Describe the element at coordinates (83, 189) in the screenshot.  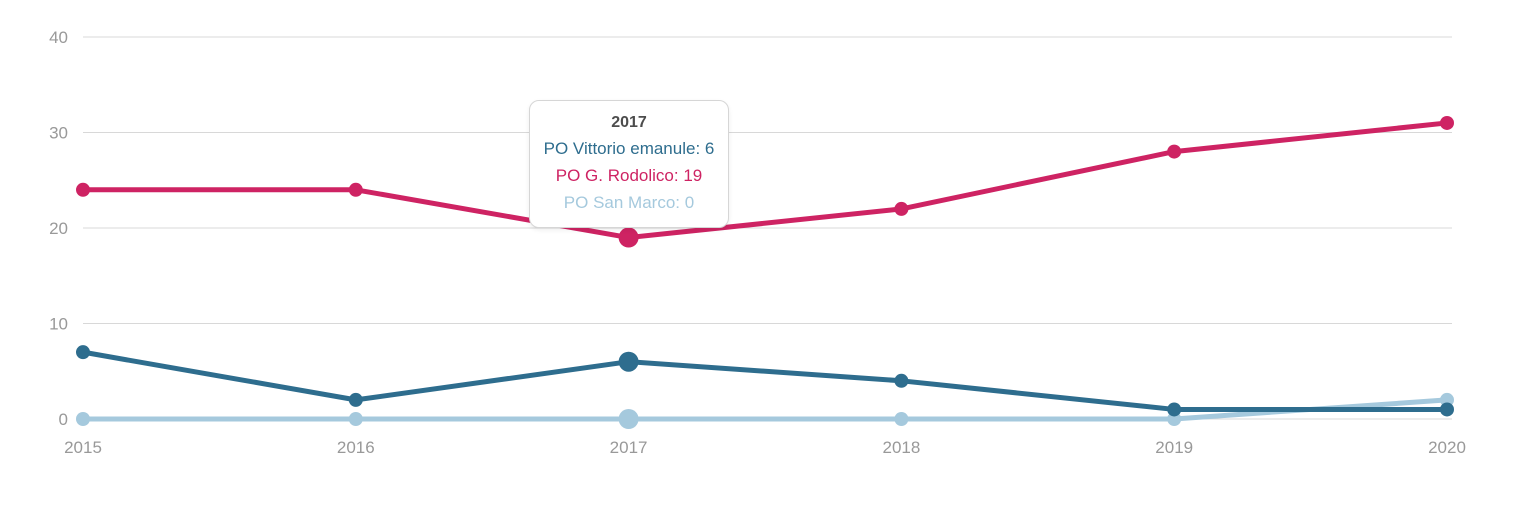
I see `data-point-po-g-rodolico-2015` at that location.